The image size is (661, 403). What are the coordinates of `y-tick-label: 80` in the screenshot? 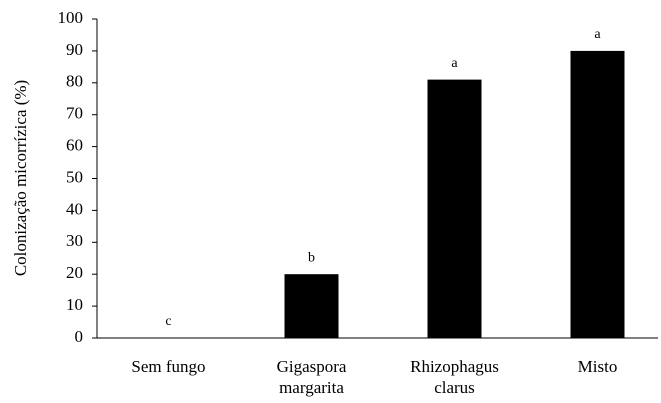 It's located at (74, 81).